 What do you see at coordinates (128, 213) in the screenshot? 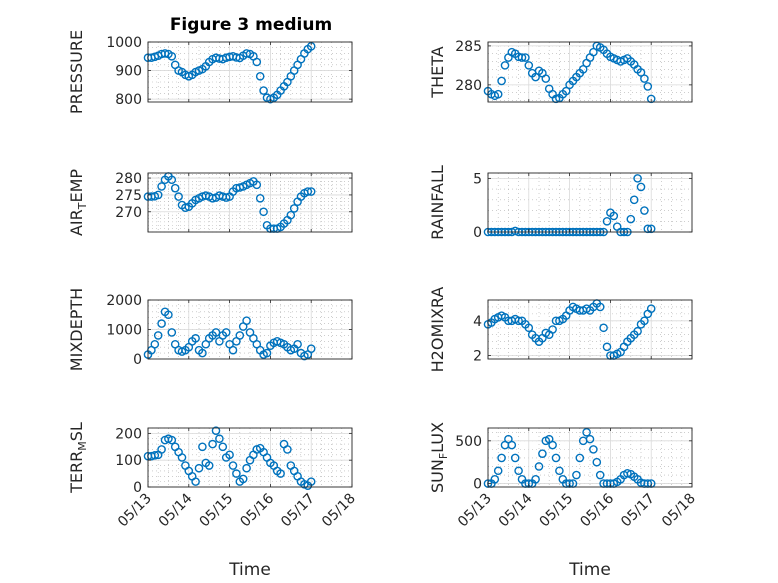
I see `y-tick-label: 270` at bounding box center [128, 213].